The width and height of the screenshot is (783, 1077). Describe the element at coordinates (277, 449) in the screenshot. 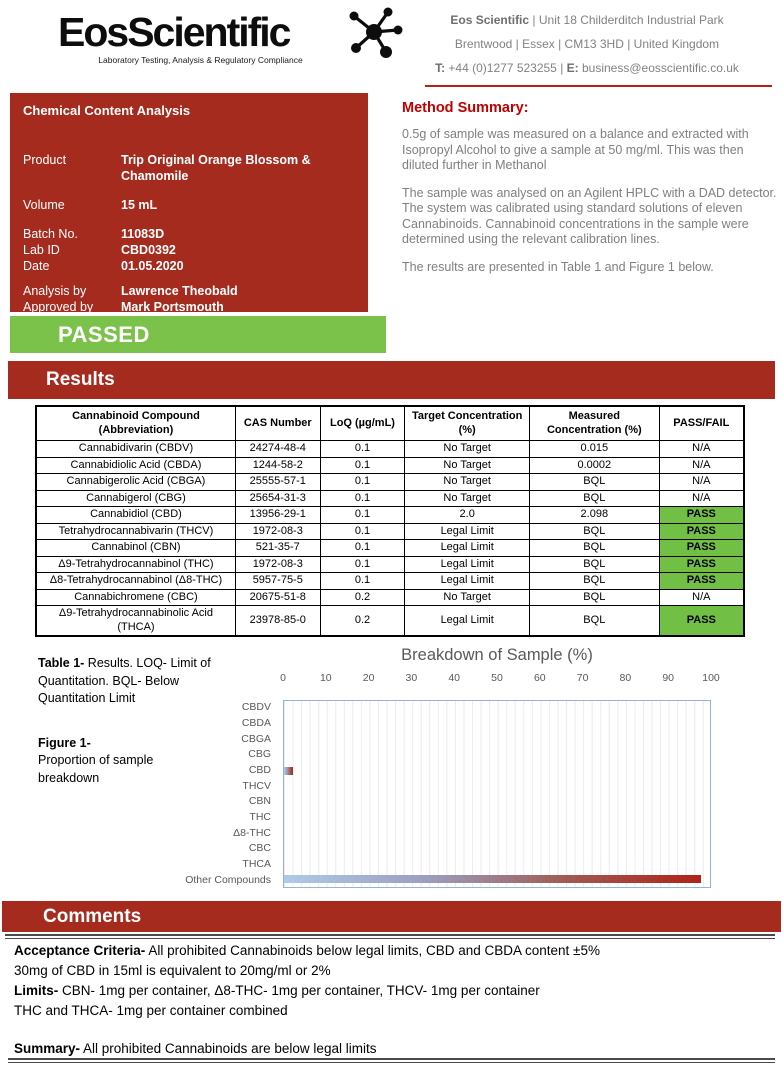

I see `table-cell: 24274-48-4` at that location.